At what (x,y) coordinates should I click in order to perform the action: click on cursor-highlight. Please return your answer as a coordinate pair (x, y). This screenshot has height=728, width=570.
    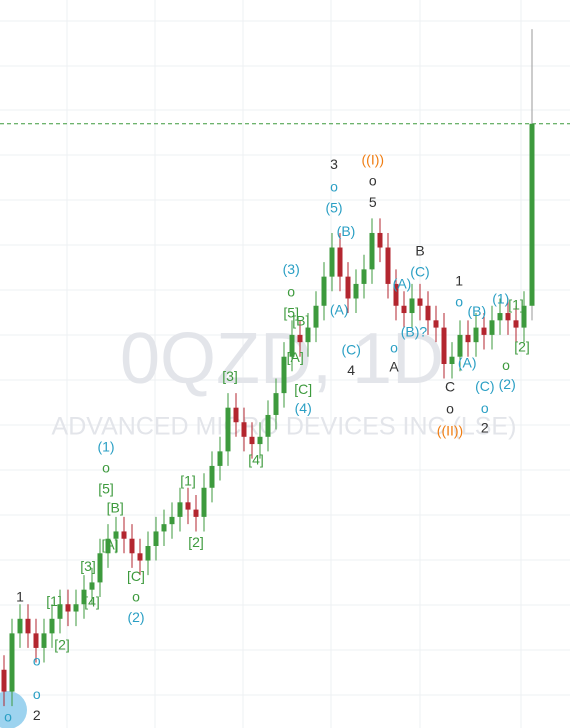
    Looking at the image, I should click on (13, 709).